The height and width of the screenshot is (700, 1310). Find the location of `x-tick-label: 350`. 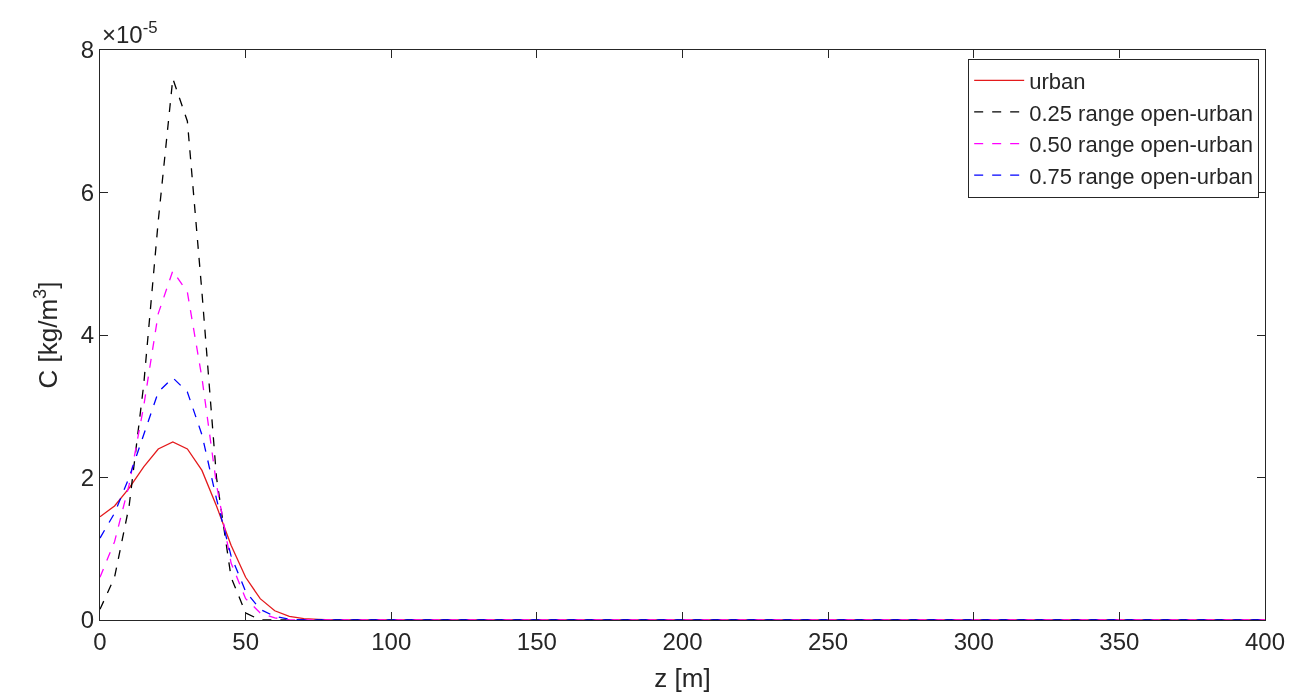

x-tick-label: 350 is located at coordinates (1119, 641).